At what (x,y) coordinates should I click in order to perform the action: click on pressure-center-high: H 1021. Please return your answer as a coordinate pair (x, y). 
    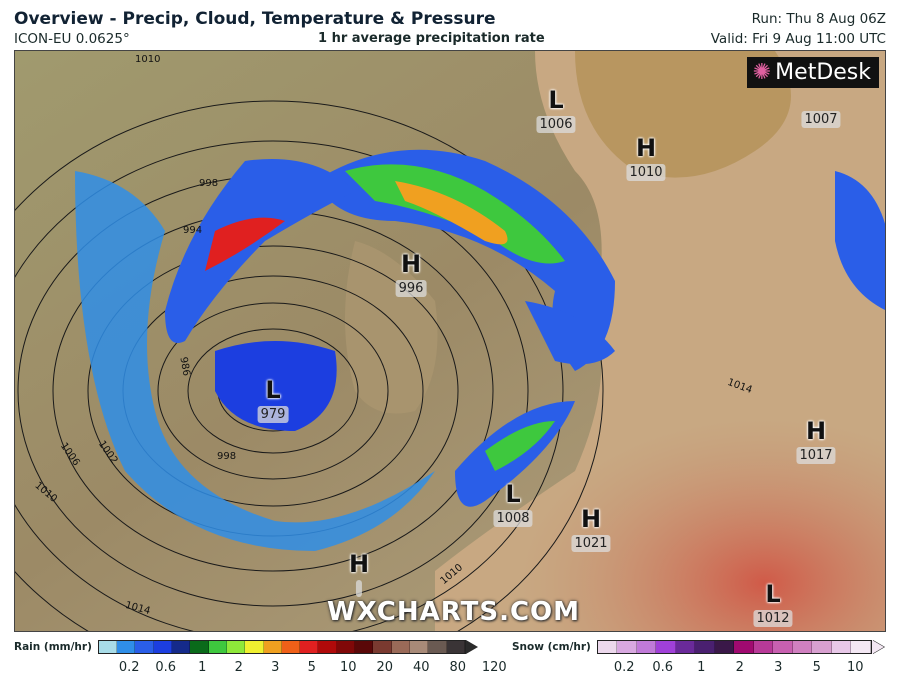
    Looking at the image, I should click on (591, 529).